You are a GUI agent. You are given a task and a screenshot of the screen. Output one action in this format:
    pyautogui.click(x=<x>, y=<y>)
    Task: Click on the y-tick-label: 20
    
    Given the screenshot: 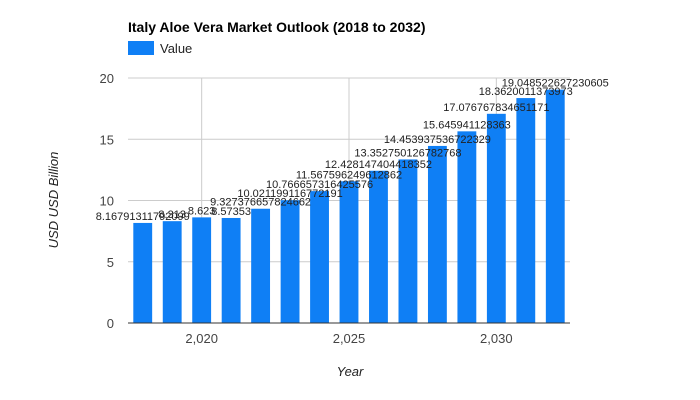 What is the action you would take?
    pyautogui.click(x=107, y=78)
    